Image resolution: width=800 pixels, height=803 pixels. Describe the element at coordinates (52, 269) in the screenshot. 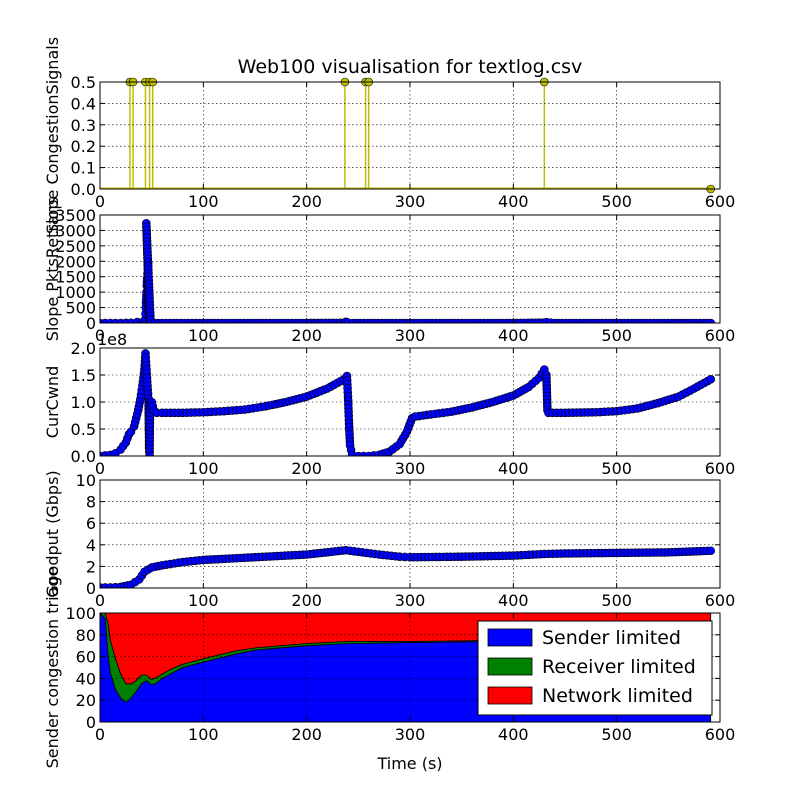

I see `y-axis-label: Slope PktsRetrans` at that location.